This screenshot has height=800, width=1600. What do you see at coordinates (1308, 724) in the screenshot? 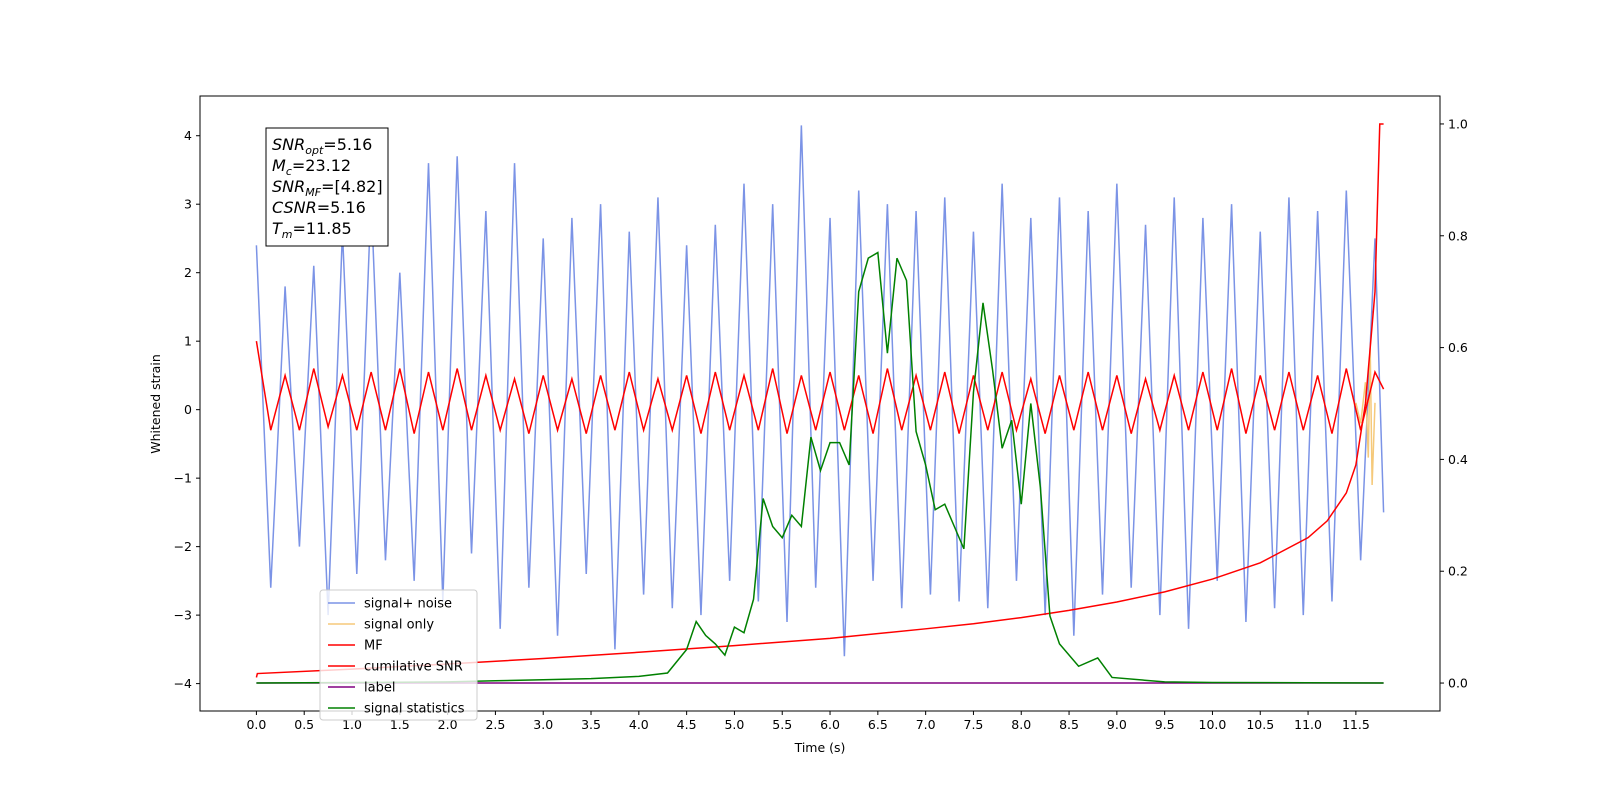
I see `x-tick-label: 11.0` at bounding box center [1308, 724].